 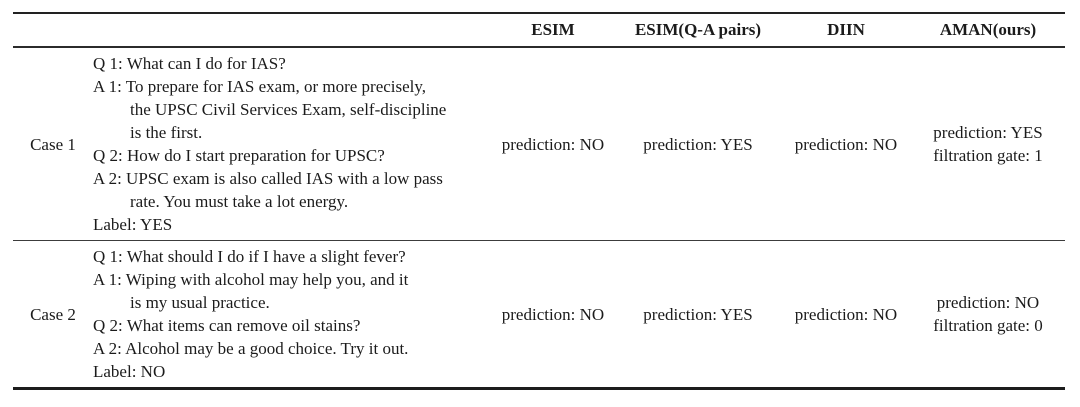 What do you see at coordinates (846, 314) in the screenshot?
I see `case-2-diin-prediction: prediction: NO` at bounding box center [846, 314].